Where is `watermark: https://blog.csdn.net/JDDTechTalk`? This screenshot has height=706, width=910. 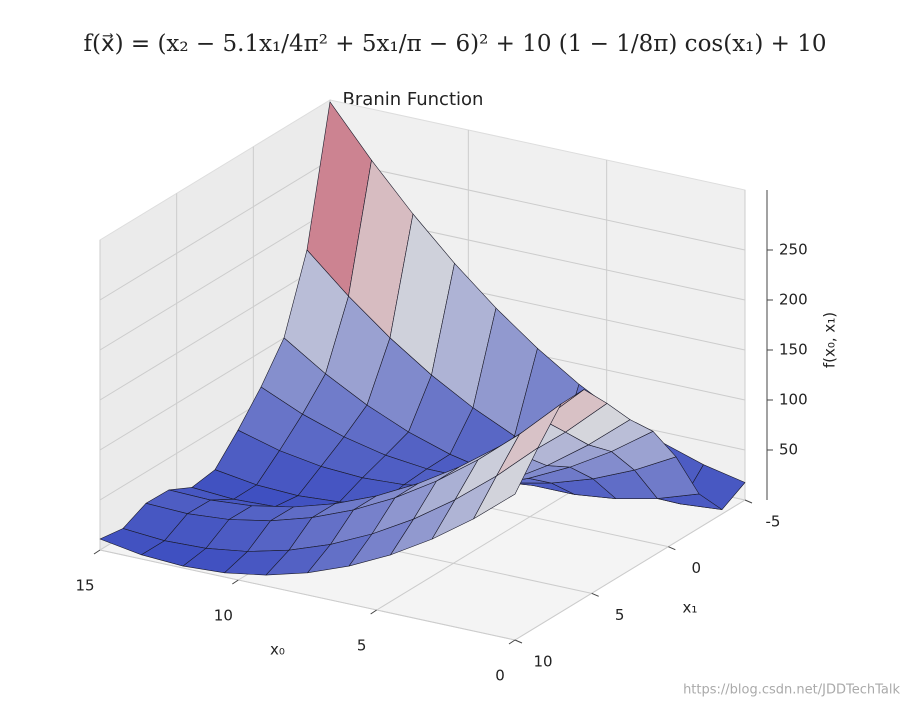
watermark: https://blog.csdn.net/JDDTechTalk is located at coordinates (791, 690).